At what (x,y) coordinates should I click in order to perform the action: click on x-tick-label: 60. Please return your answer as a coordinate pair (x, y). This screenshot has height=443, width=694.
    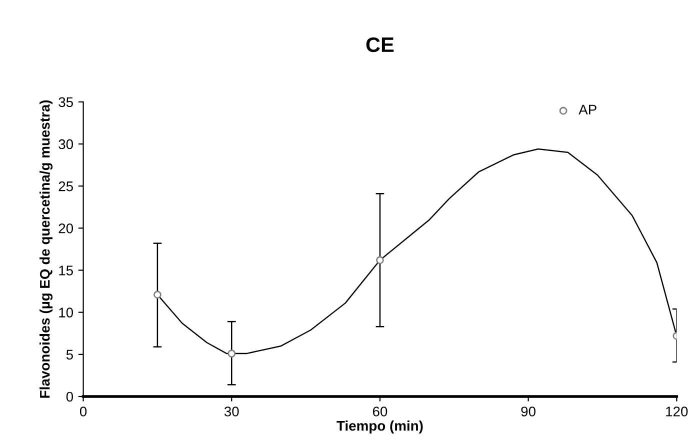
    Looking at the image, I should click on (380, 411).